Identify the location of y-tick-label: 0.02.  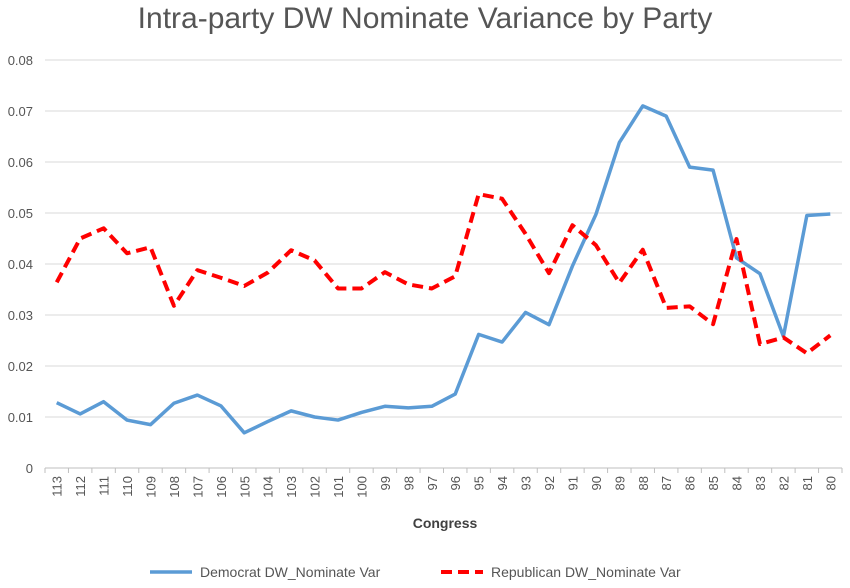
(20, 366).